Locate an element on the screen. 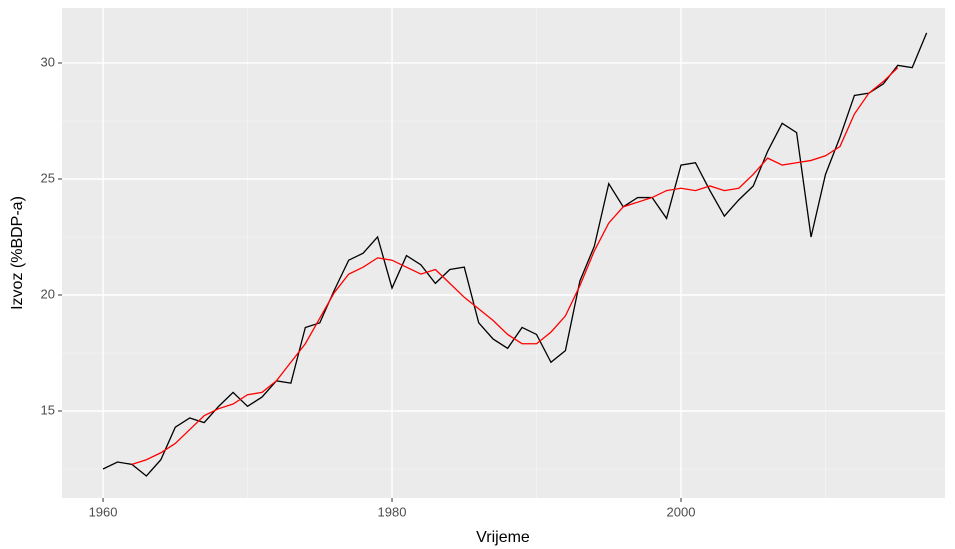 The height and width of the screenshot is (549, 955). y-tick-label: 15 is located at coordinates (48, 409).